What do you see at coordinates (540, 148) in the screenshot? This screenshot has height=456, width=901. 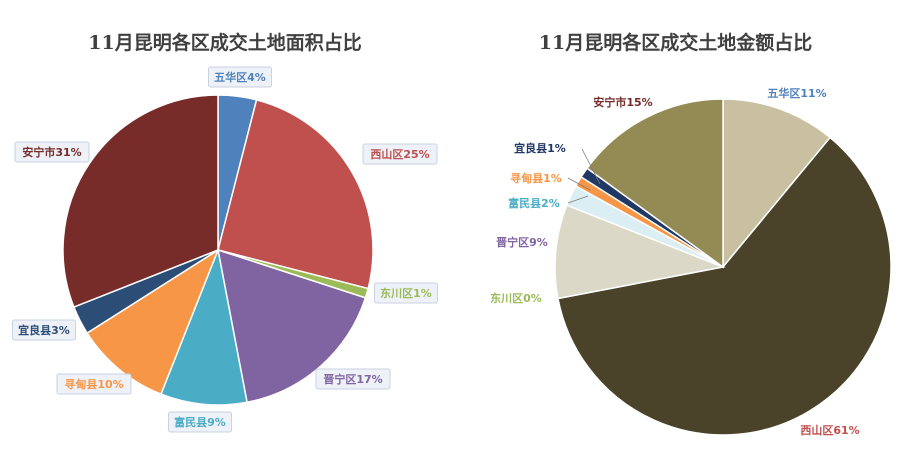 I see `data-label-宜良县: 宜良县1%` at bounding box center [540, 148].